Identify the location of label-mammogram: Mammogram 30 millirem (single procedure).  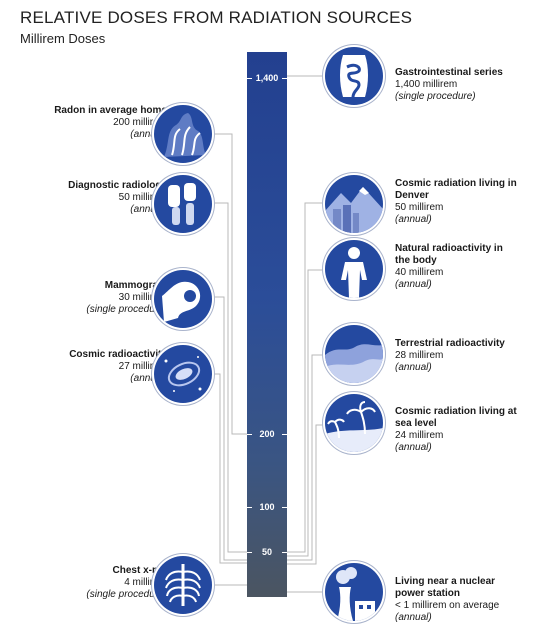
(126, 297).